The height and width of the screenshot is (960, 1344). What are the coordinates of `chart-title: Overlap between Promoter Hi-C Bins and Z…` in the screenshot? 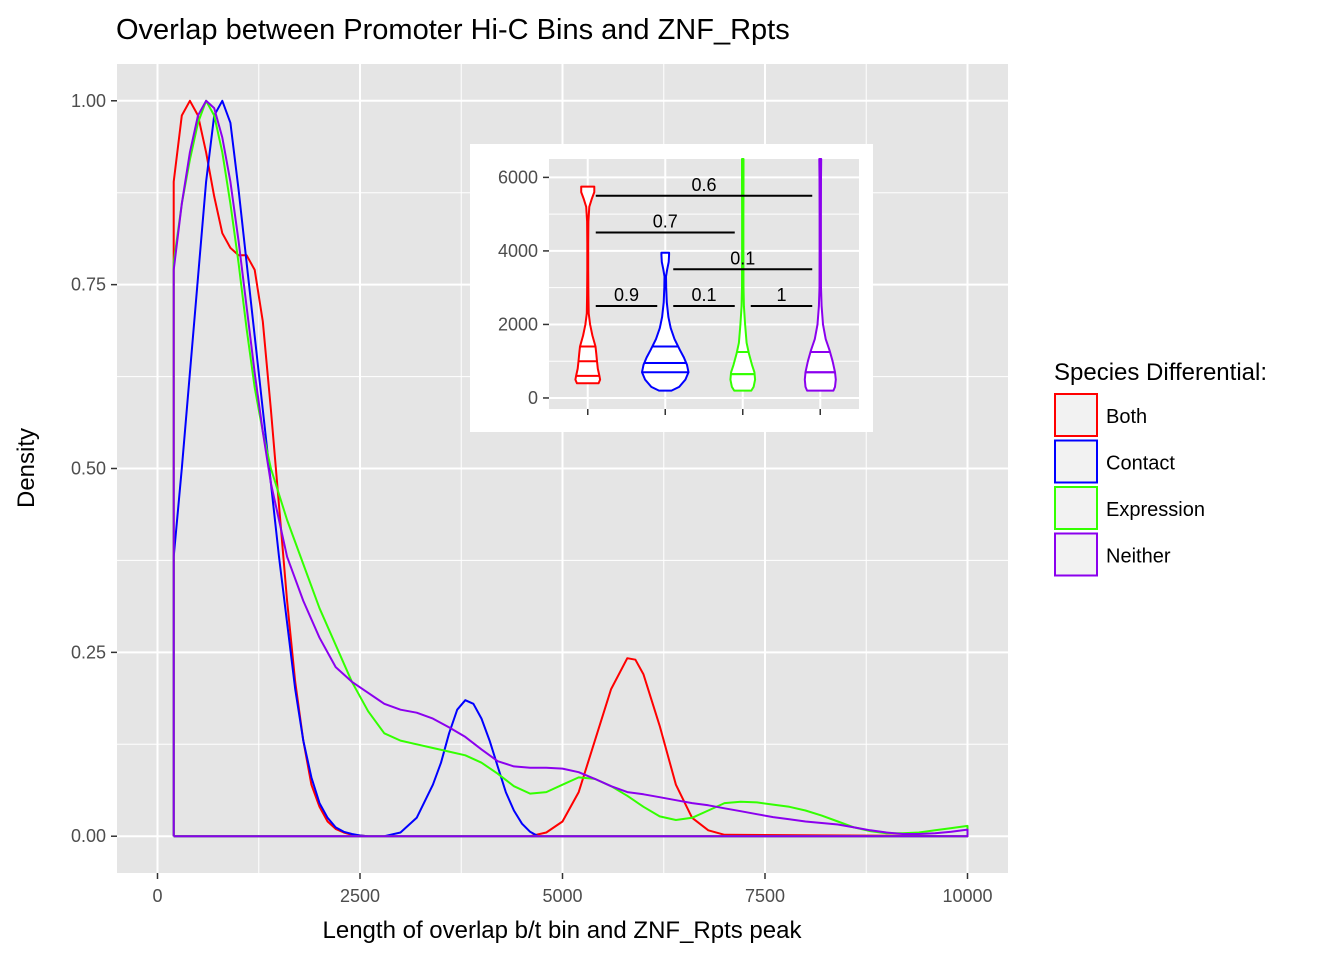 It's located at (453, 30).